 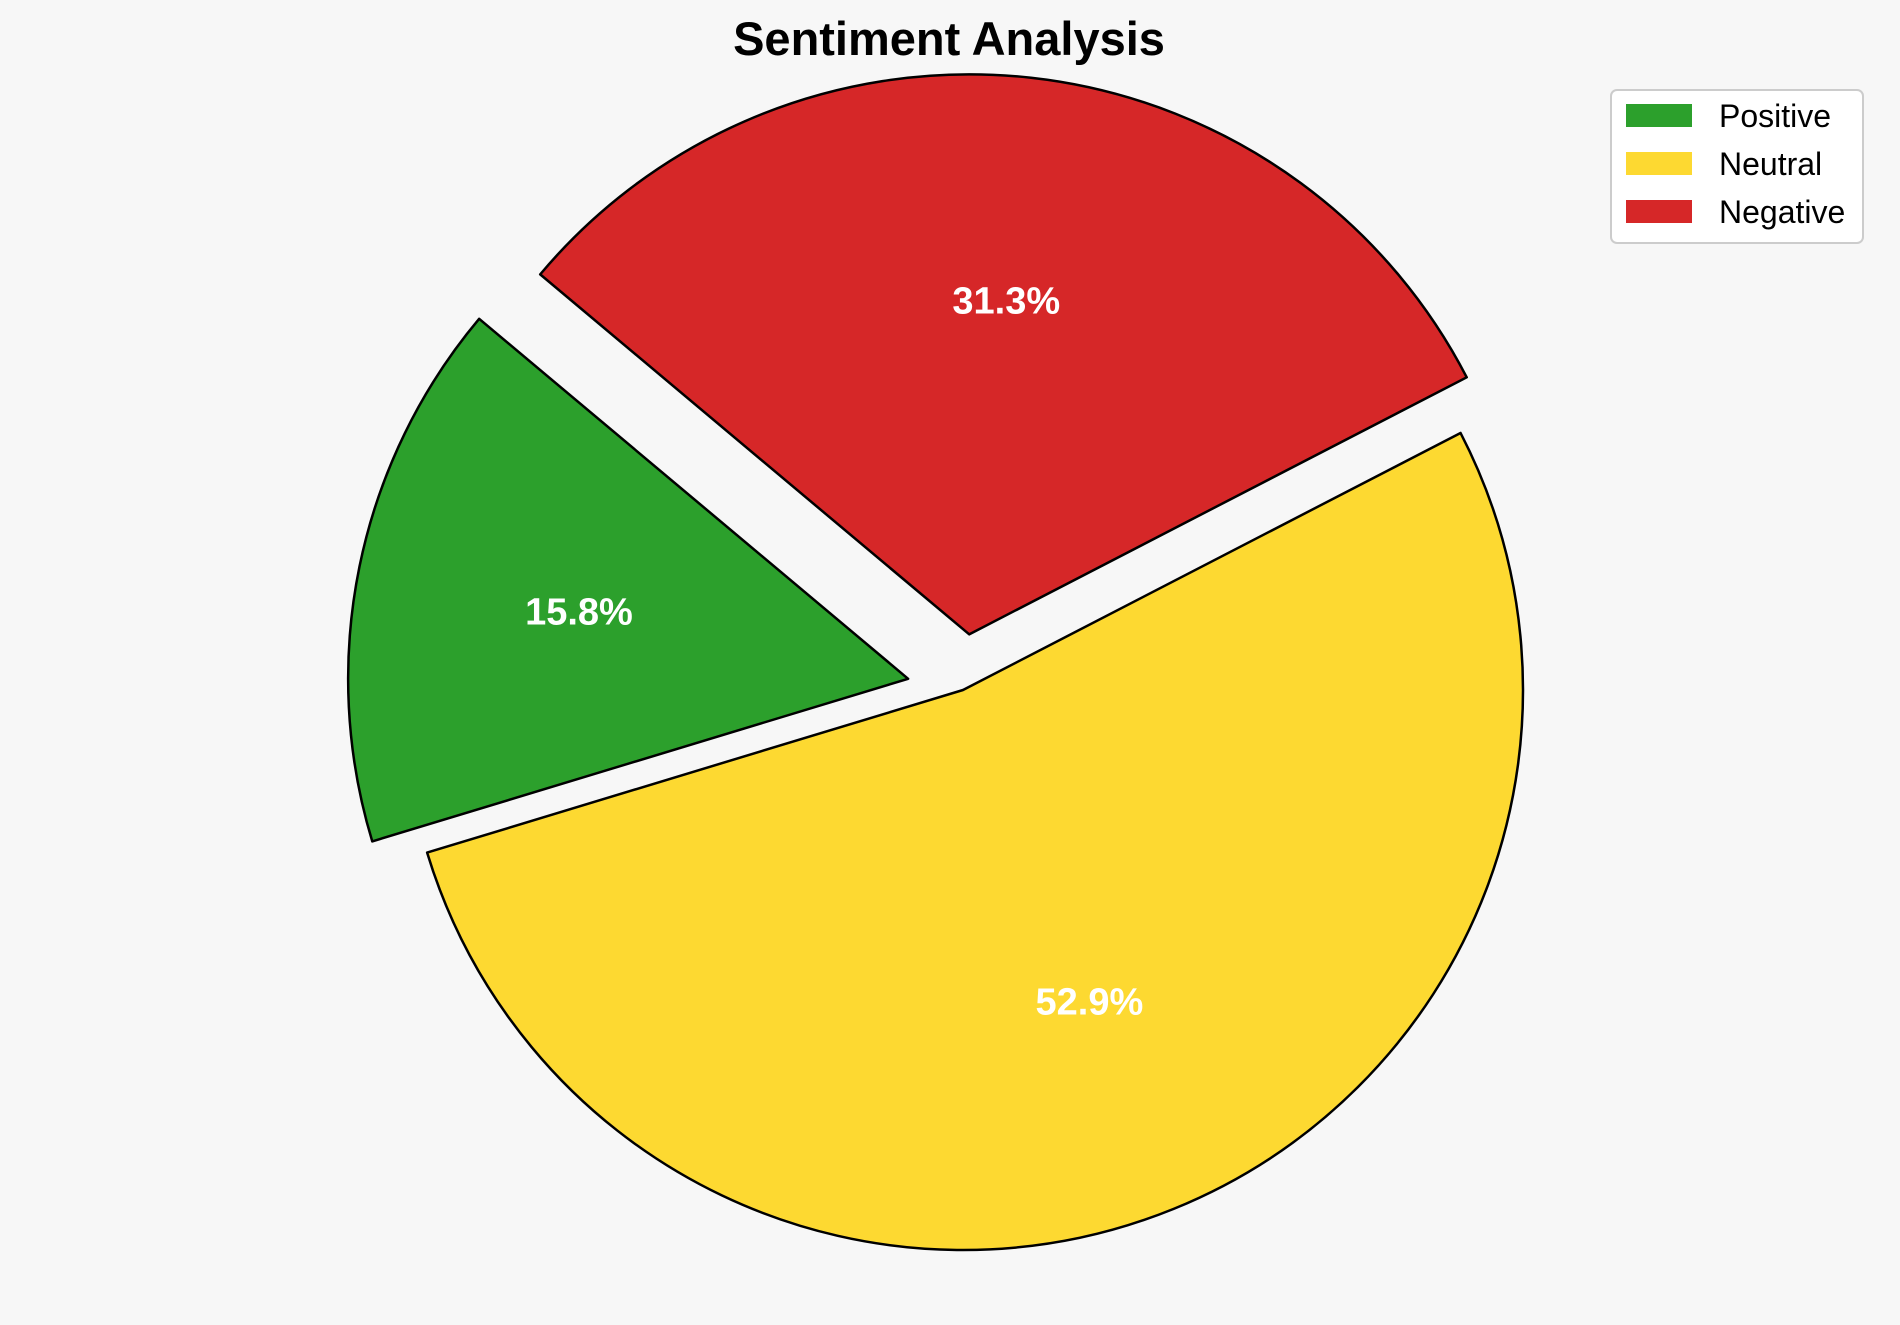 What do you see at coordinates (1770, 164) in the screenshot?
I see `legend-label-neutral: Neutral` at bounding box center [1770, 164].